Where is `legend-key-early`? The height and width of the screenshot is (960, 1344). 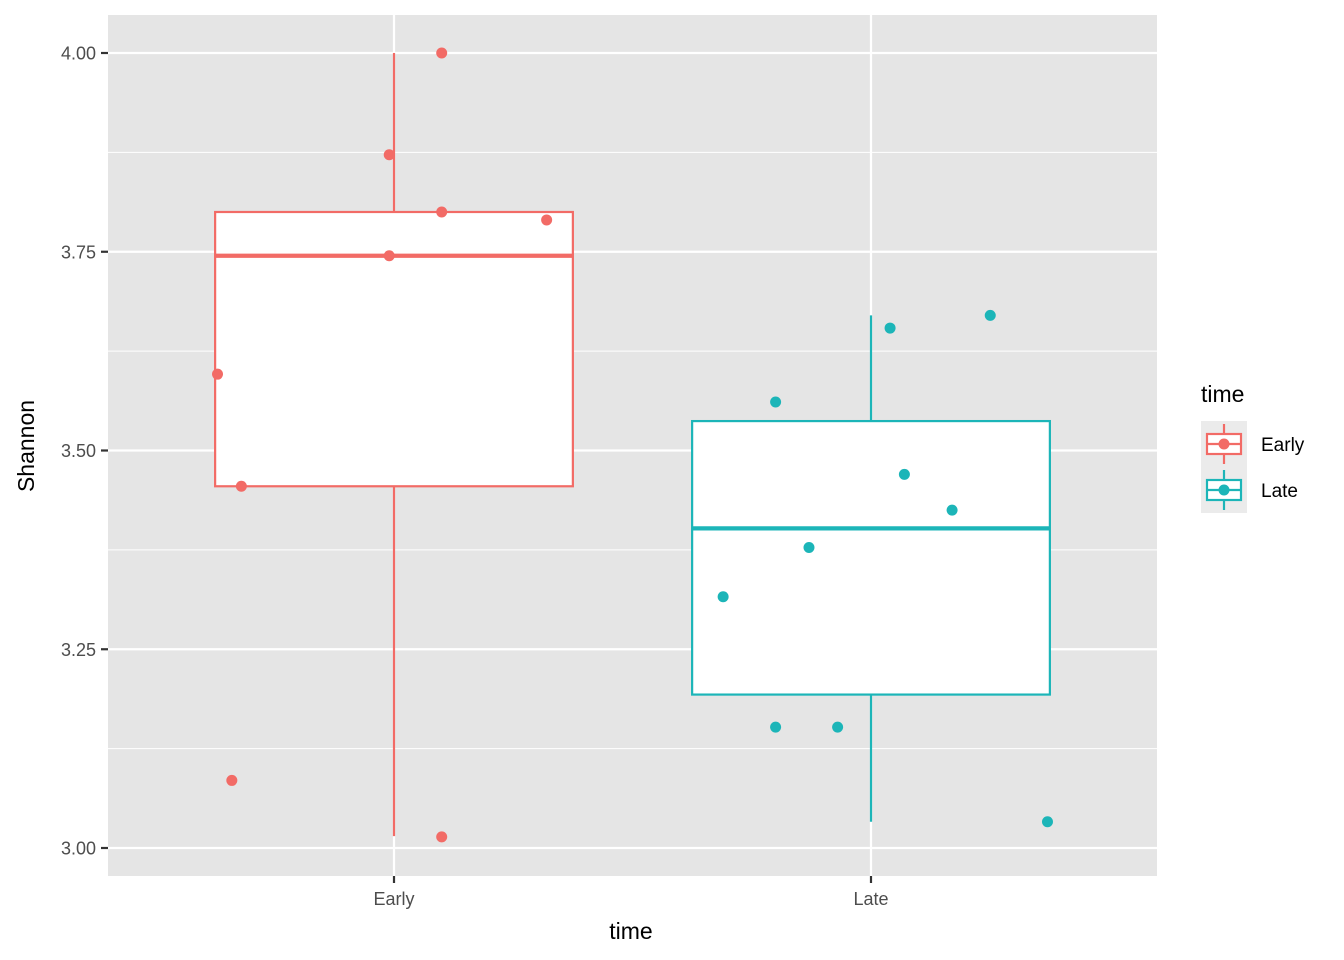 legend-key-early is located at coordinates (1224, 444).